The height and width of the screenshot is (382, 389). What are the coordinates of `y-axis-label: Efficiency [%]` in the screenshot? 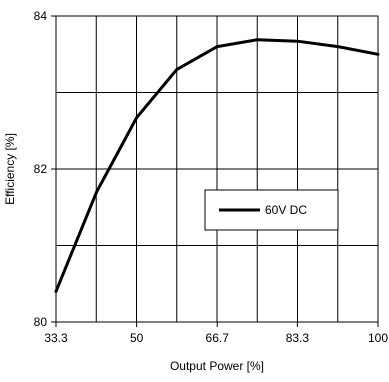 It's located at (10, 169).